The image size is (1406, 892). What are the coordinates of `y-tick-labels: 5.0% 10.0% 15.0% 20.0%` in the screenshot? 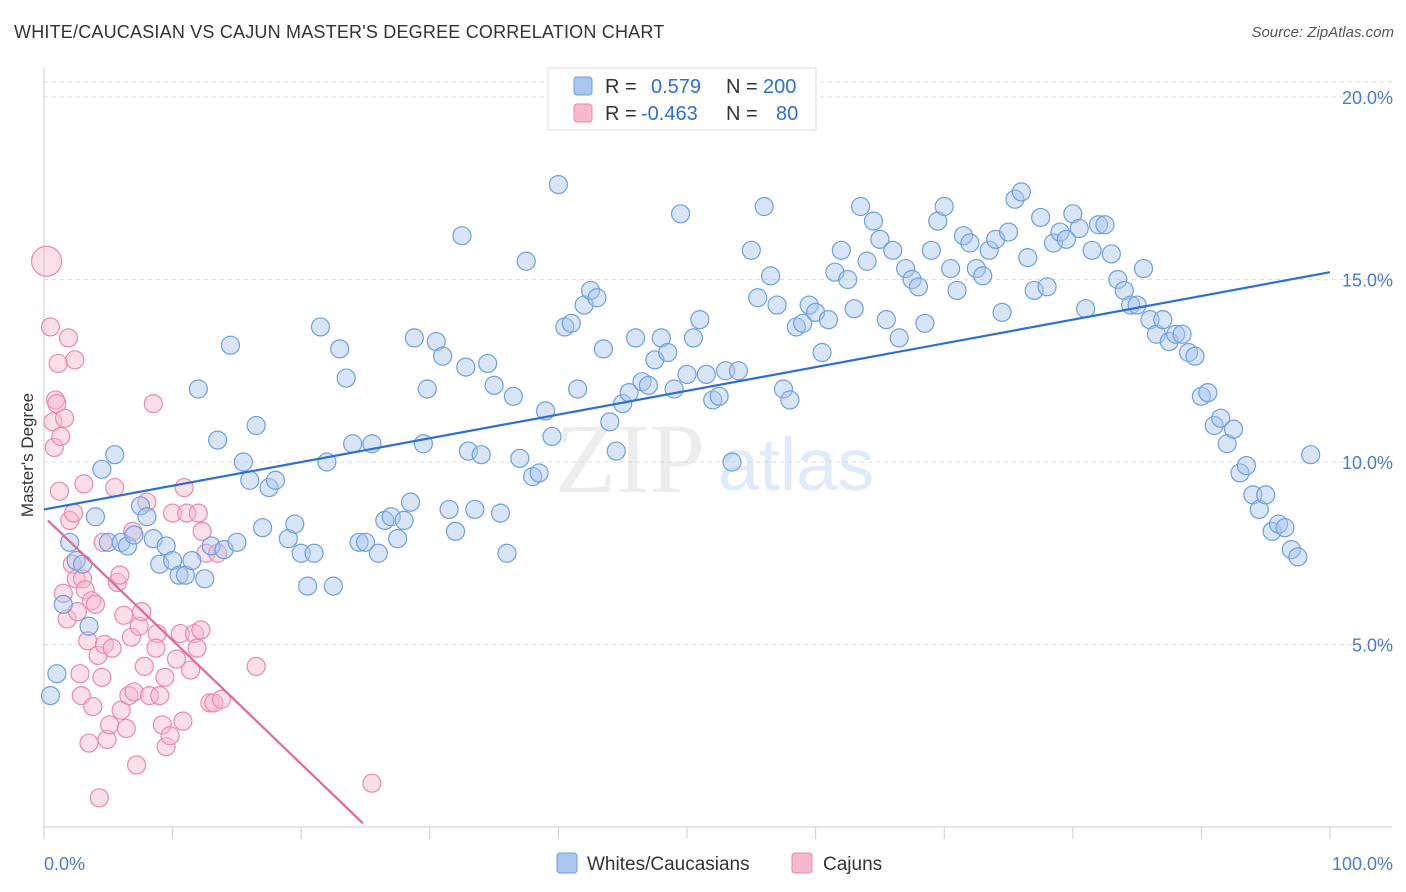 It's located at (1367, 372).